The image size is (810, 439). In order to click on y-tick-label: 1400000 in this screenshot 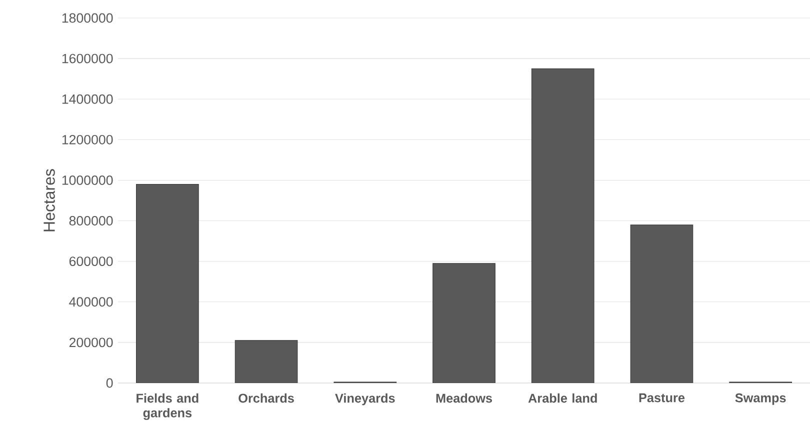, I will do `click(87, 99)`.